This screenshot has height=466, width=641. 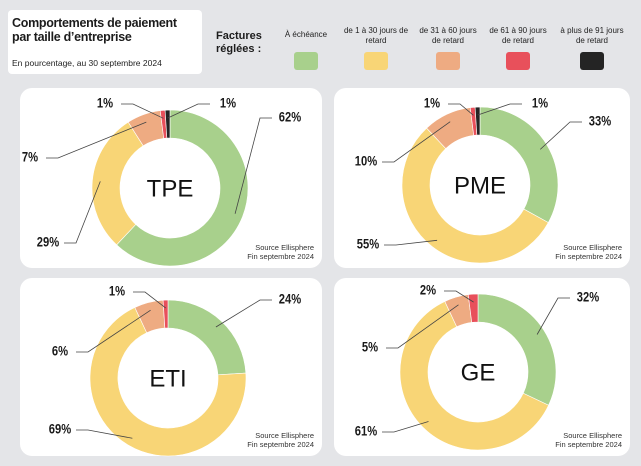 I want to click on center-label: TPE, so click(x=170, y=188).